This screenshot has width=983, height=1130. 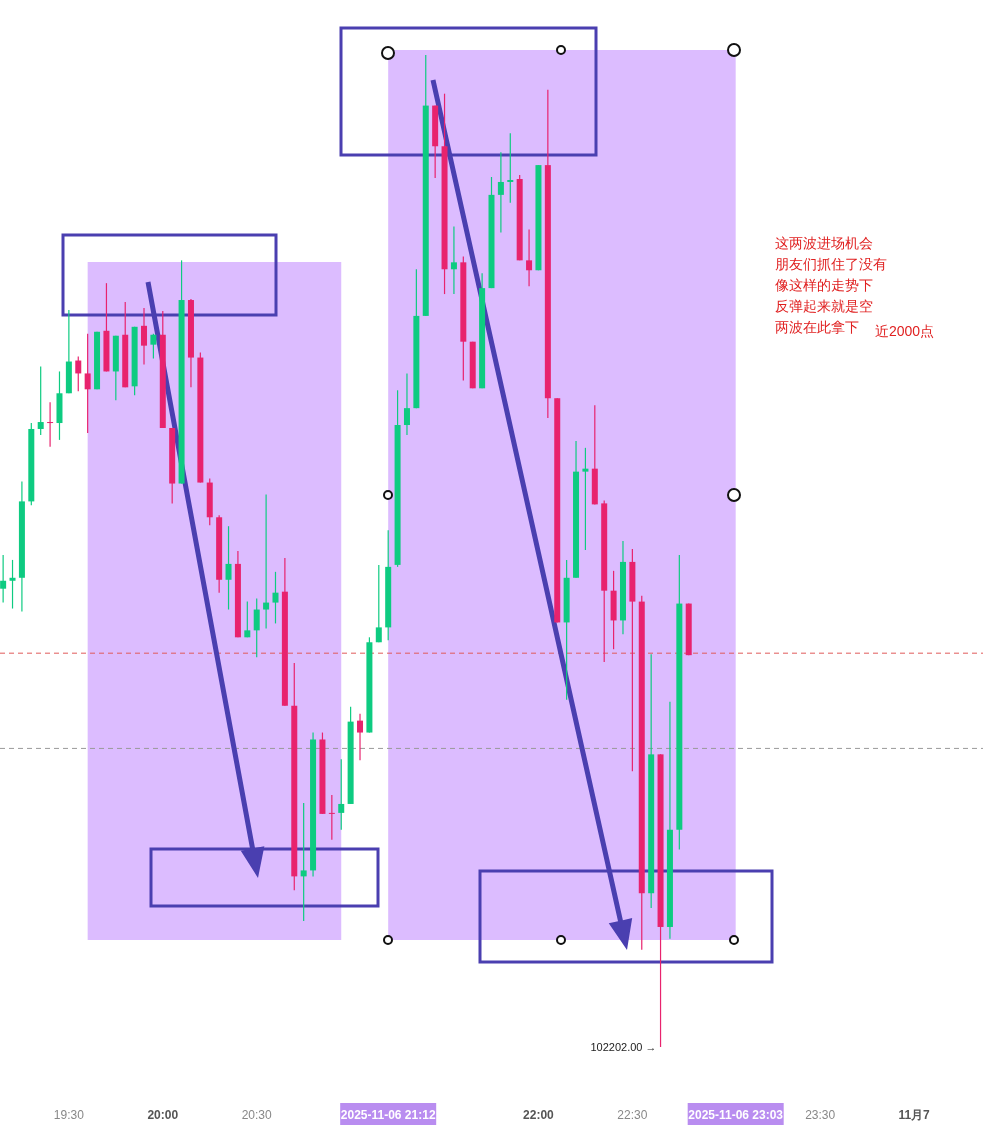 I want to click on x-tick-label: 11月7, so click(x=914, y=1115).